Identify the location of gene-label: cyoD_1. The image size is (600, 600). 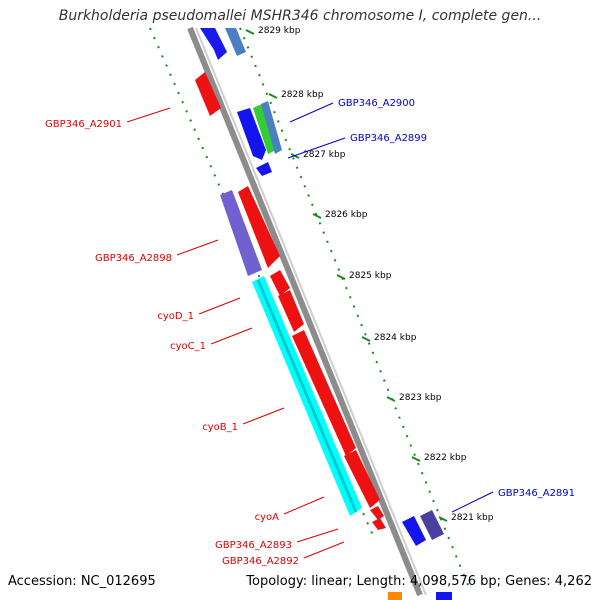
(175, 316).